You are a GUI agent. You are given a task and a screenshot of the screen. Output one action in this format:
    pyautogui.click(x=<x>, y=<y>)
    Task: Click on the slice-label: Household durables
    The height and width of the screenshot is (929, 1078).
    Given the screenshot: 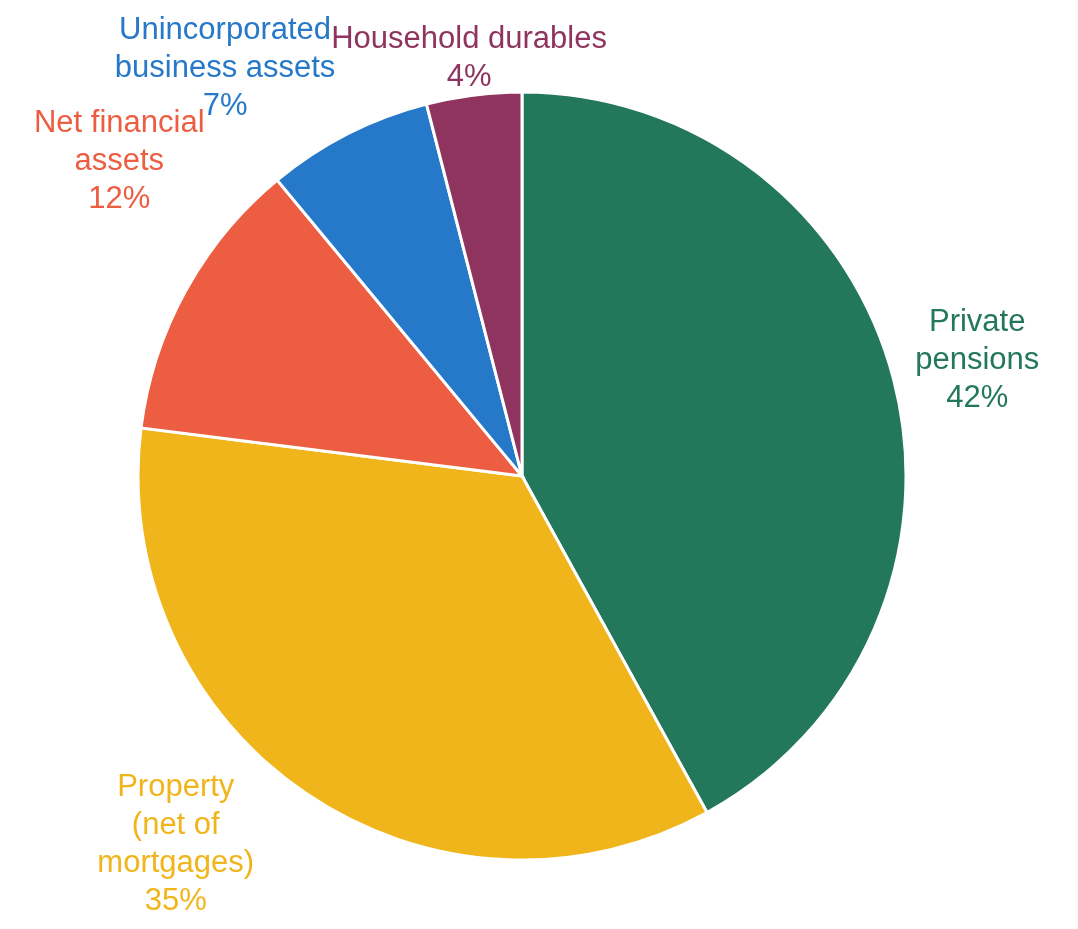 What is the action you would take?
    pyautogui.click(x=469, y=37)
    